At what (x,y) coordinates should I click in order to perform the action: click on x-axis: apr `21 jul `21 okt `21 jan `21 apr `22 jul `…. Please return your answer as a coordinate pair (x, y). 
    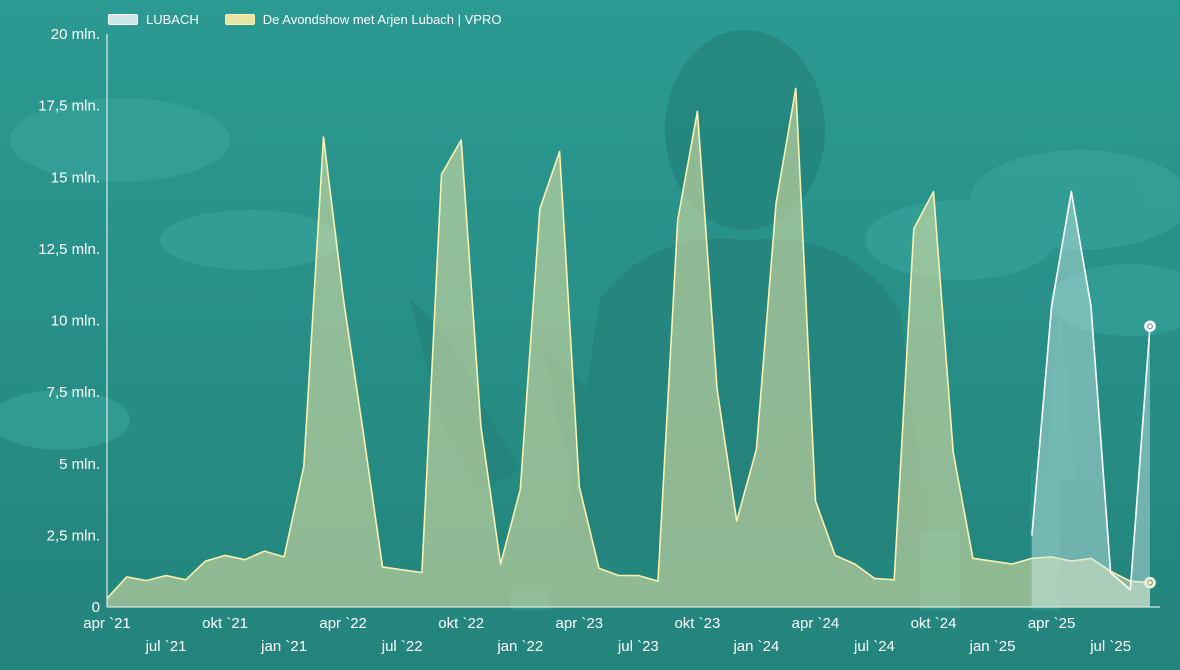
    Looking at the image, I should click on (607, 635).